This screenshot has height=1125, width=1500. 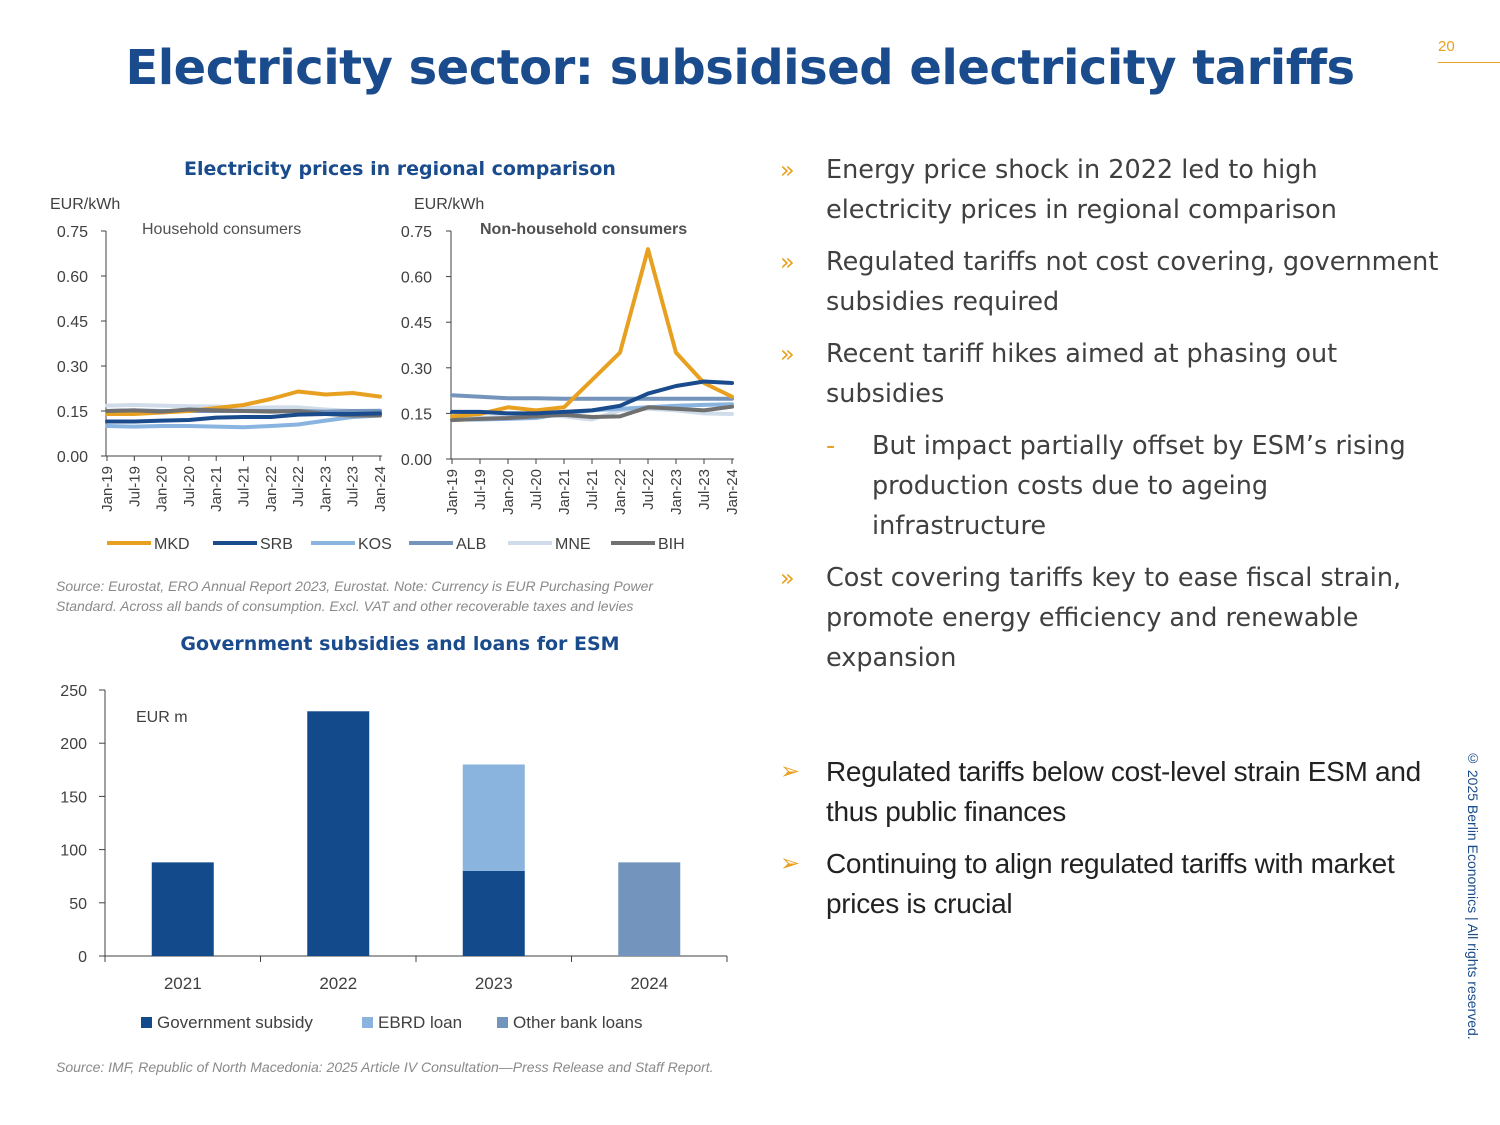 What do you see at coordinates (235, 1022) in the screenshot?
I see `legend-label: Government subsidy` at bounding box center [235, 1022].